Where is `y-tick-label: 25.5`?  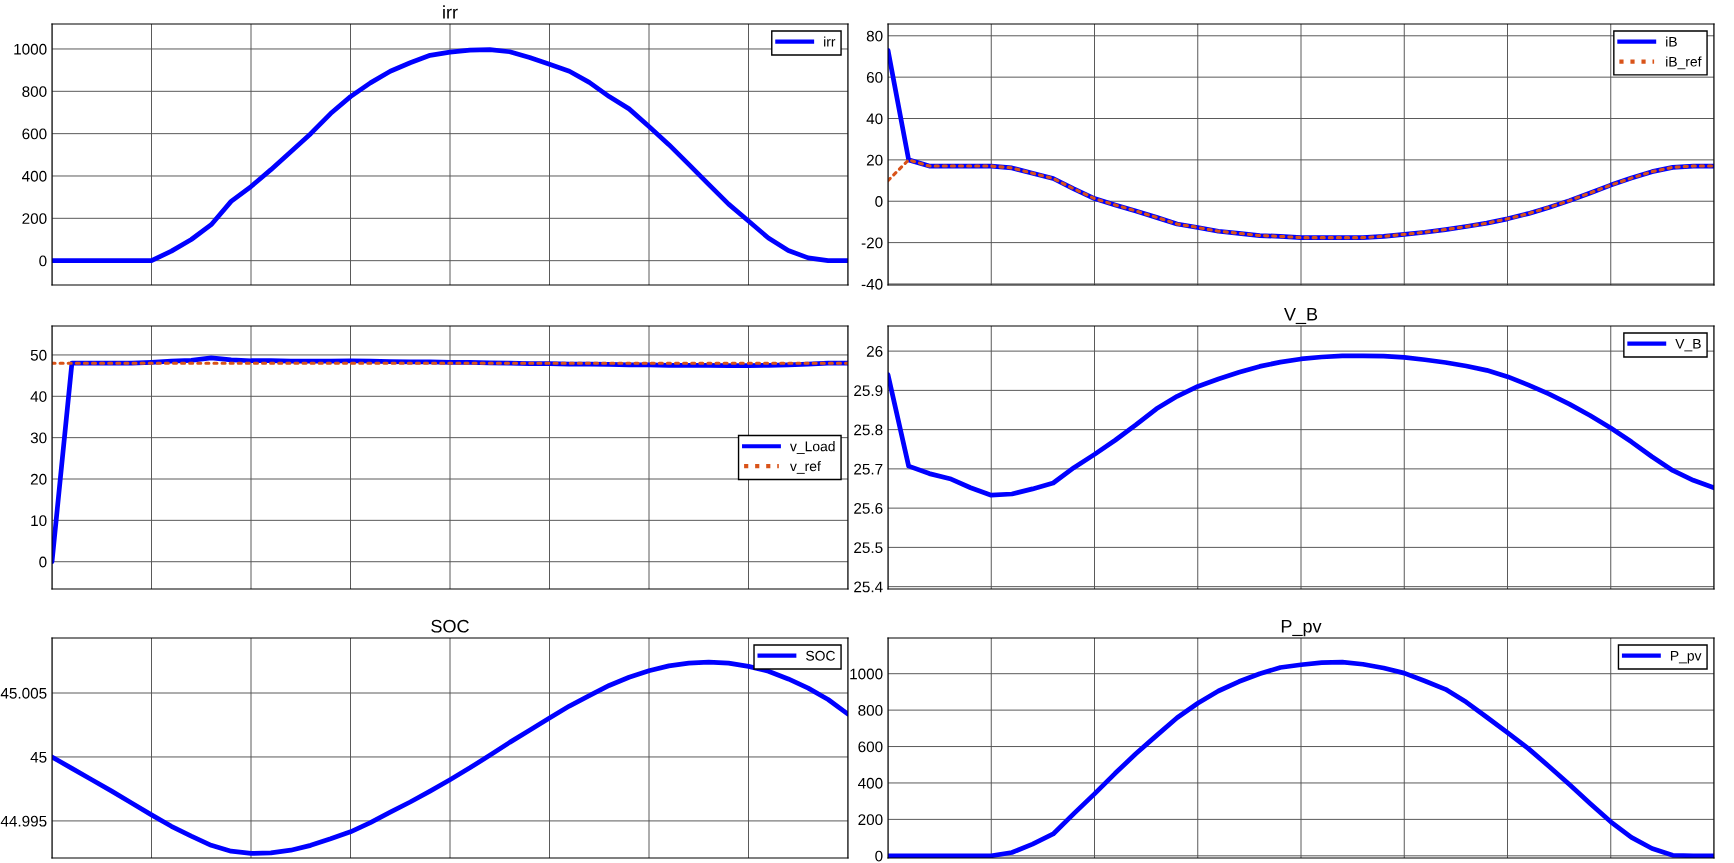 y-tick-label: 25.5 is located at coordinates (868, 548).